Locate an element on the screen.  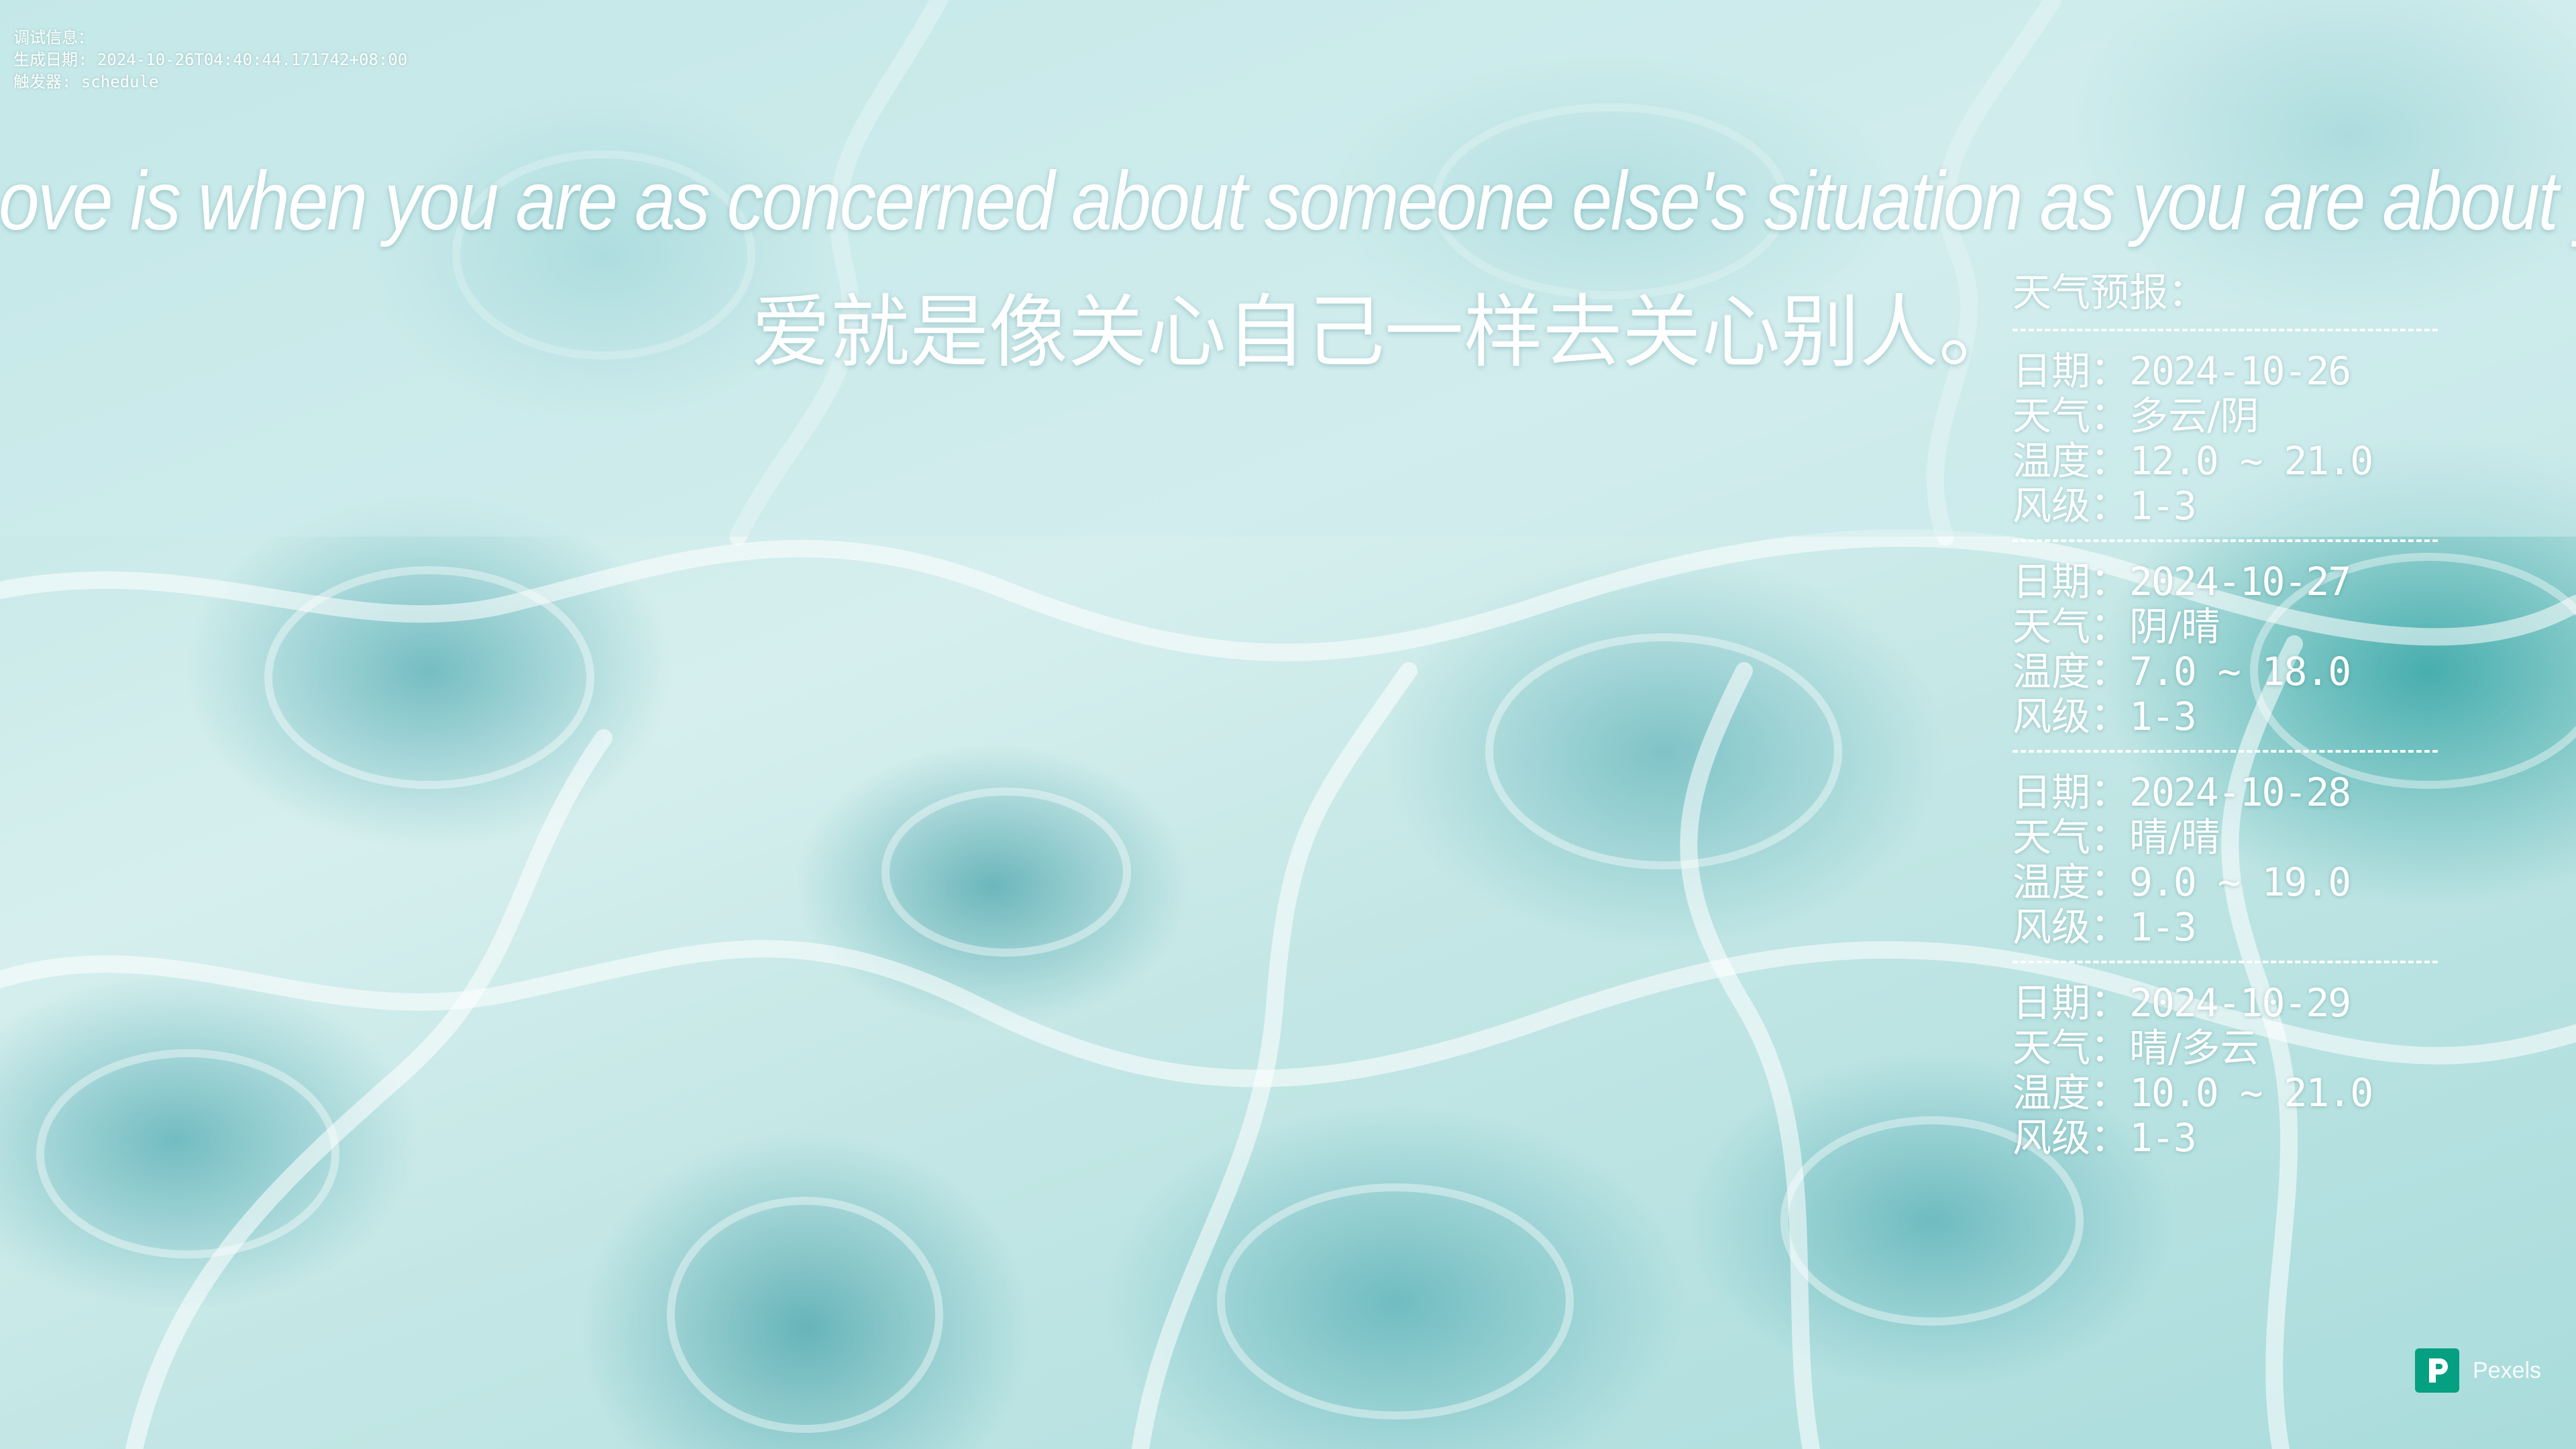
weather-value: 晴/晴 is located at coordinates (2174, 837).